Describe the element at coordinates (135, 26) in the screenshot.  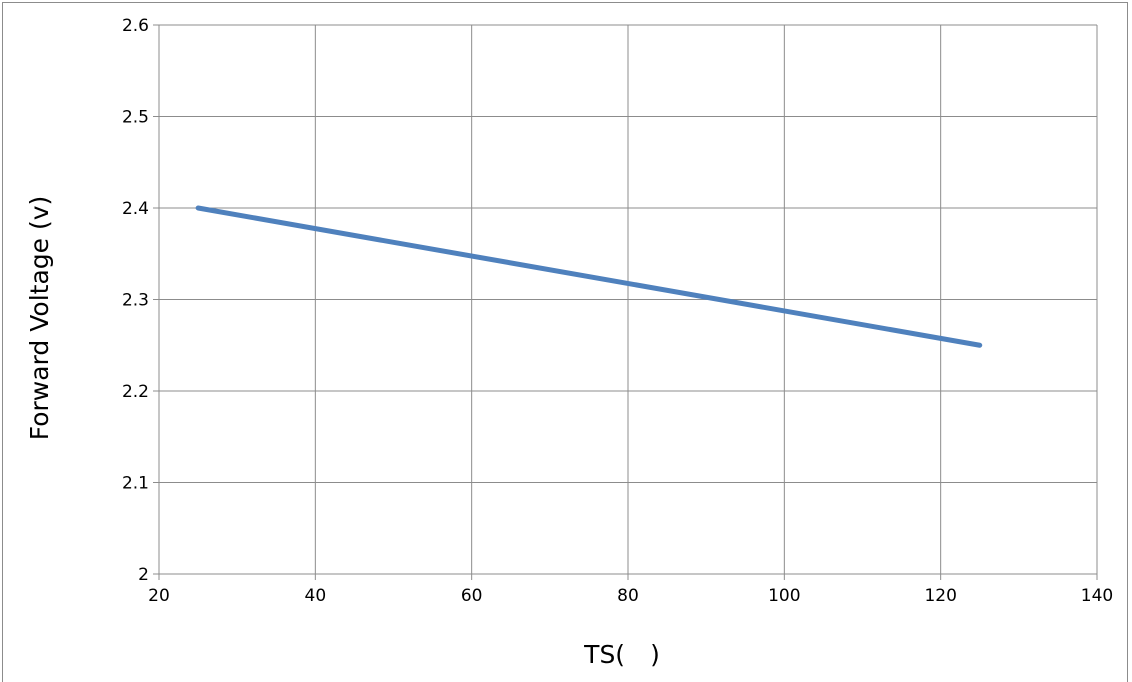
I see `y-tick-label: 2.6` at that location.